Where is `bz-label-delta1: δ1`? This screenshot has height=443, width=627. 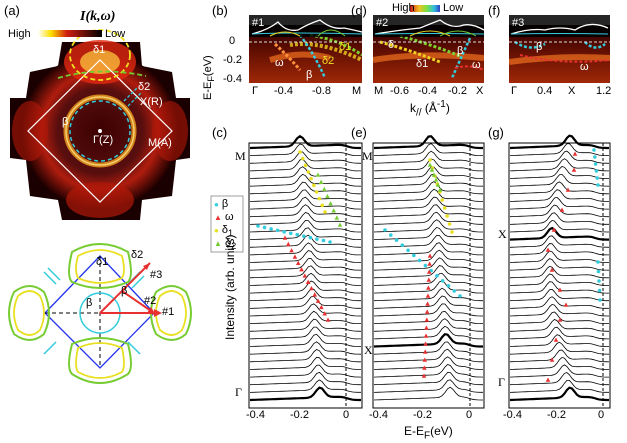 bz-label-delta1: δ1 is located at coordinates (102, 262).